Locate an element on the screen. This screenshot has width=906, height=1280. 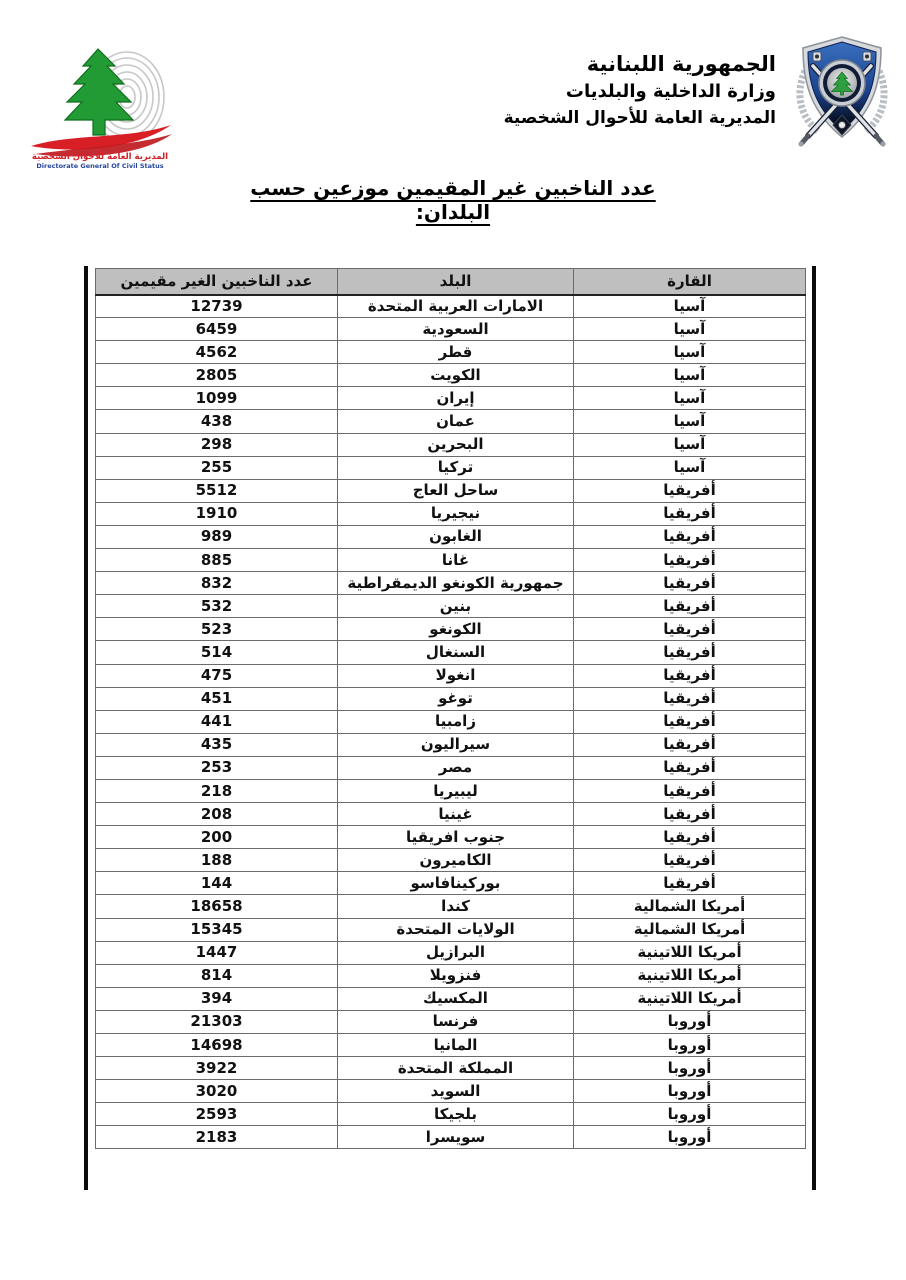
logo-arabic-name: المديرية العامة للأحوال الشخصية is located at coordinates (100, 156).